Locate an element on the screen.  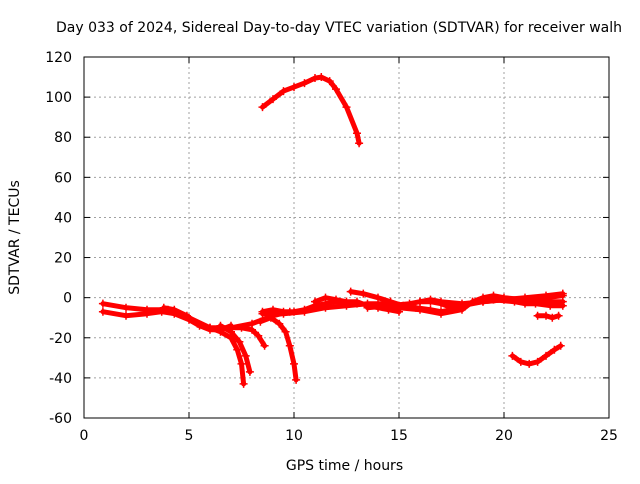
y-tick-label: 40 is located at coordinates (63, 218).